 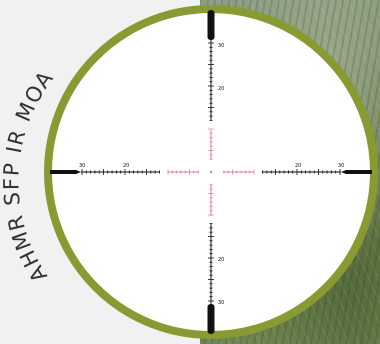 I want to click on mark-top-30: 30, so click(x=221, y=46).